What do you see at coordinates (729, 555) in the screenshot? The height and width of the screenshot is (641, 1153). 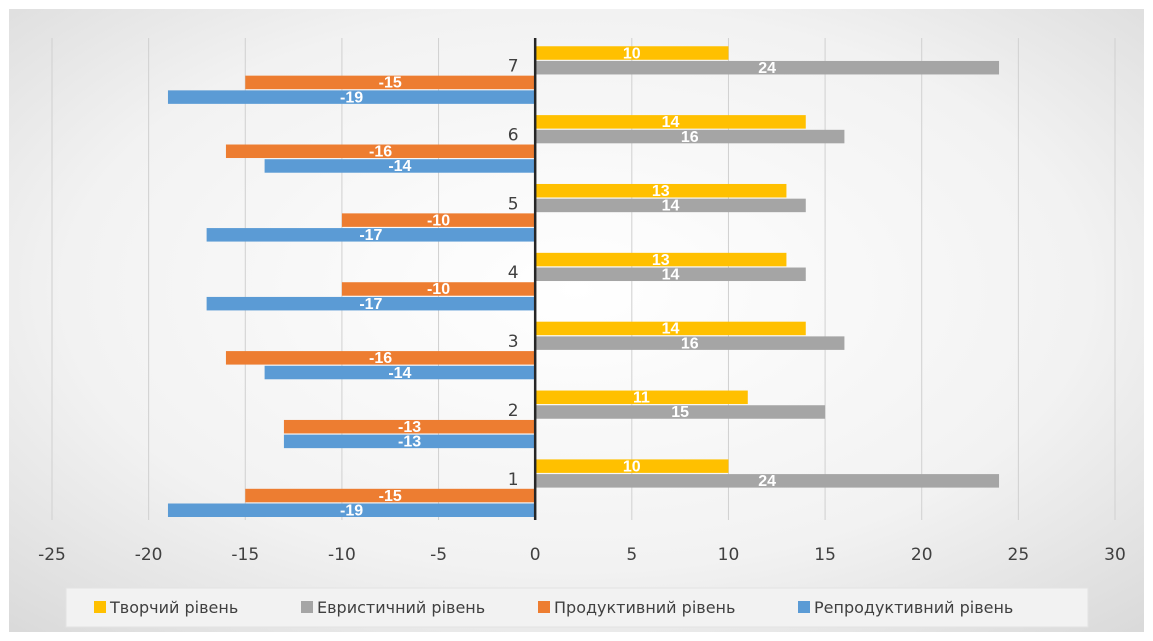 I see `x-tick-label: 10` at bounding box center [729, 555].